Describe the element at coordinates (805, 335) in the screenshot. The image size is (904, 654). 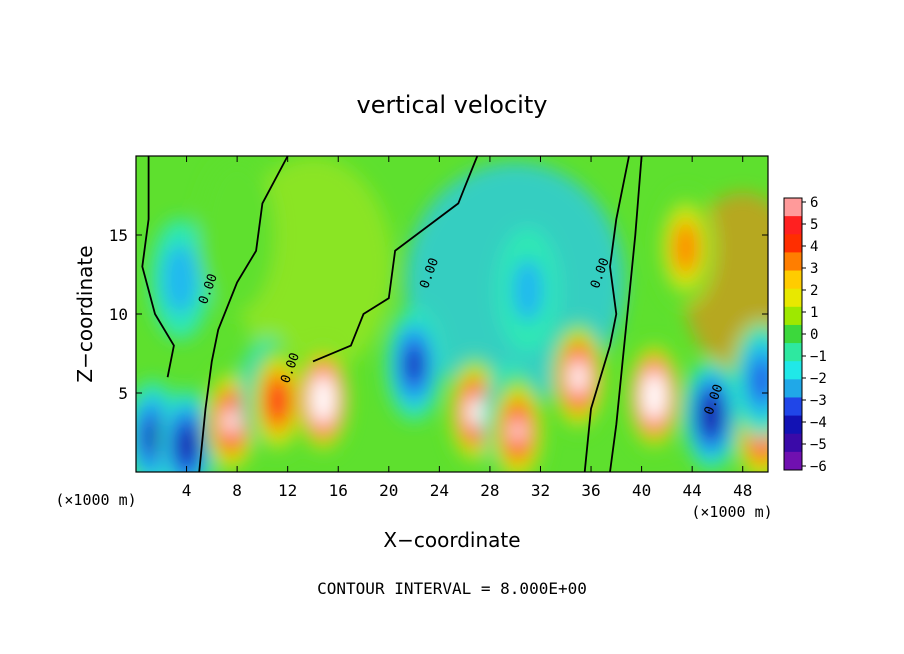
I see `colorbar: 6 5 4 3 2 1 0 −1 −2 −3 −4 −5 −6` at that location.